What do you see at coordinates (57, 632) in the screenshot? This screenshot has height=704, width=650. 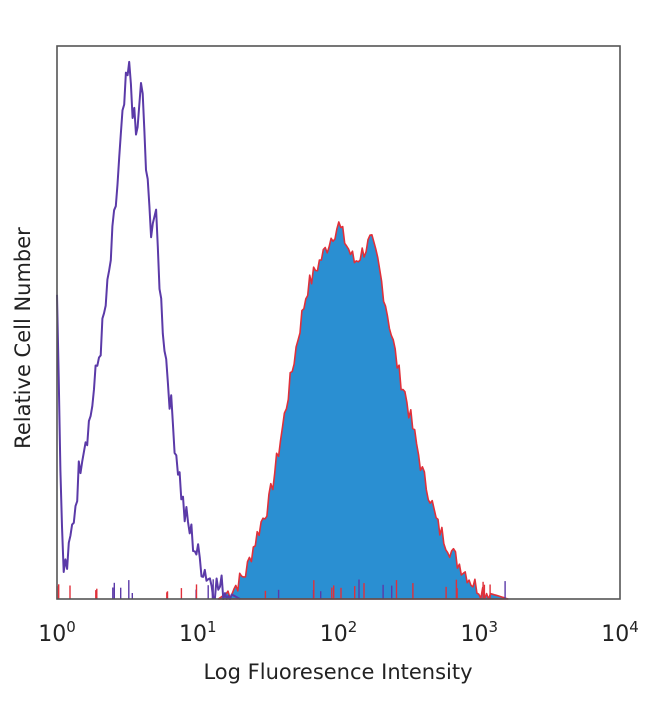 I see `x-tick-label: 10⁰` at bounding box center [57, 632].